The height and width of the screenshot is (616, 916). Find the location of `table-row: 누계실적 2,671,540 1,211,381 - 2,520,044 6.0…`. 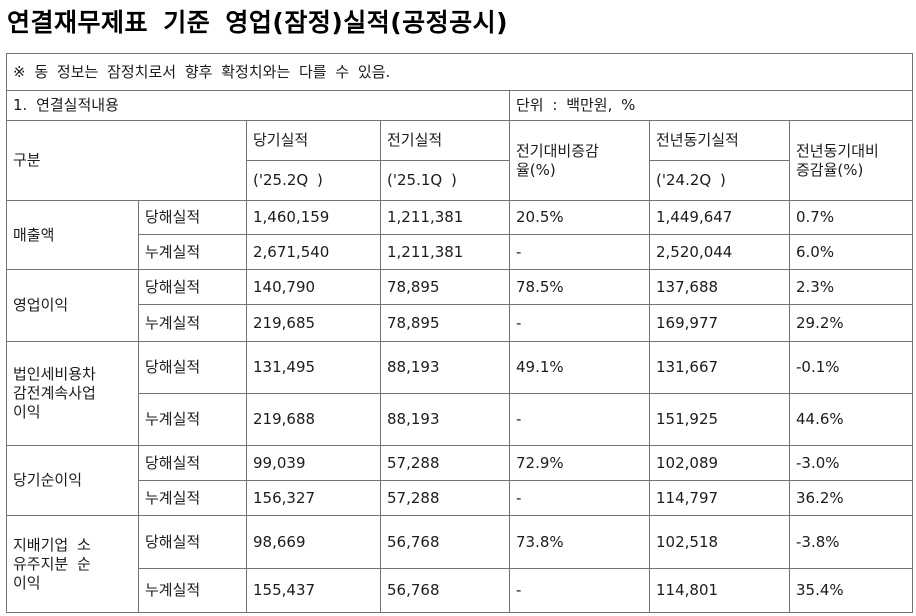

table-row: 누계실적 2,671,540 1,211,381 - 2,520,044 6.0… is located at coordinates (460, 252).